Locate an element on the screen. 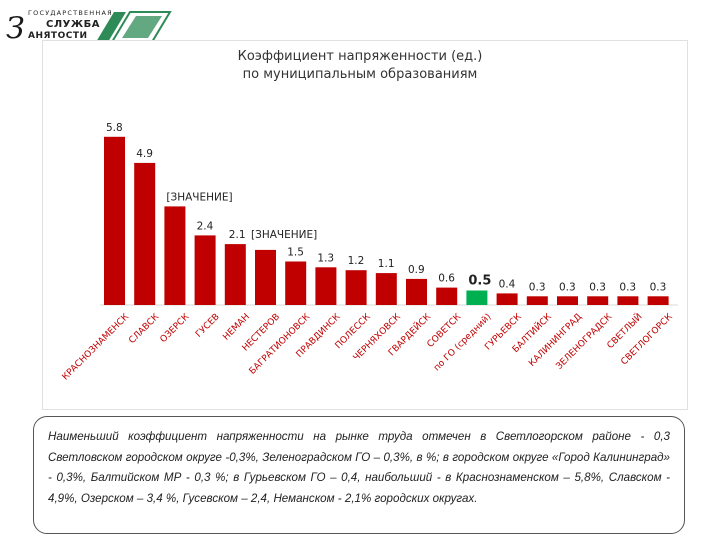  category-label-1: КРАСНОЗНАМЕНСК is located at coordinates (96, 347).